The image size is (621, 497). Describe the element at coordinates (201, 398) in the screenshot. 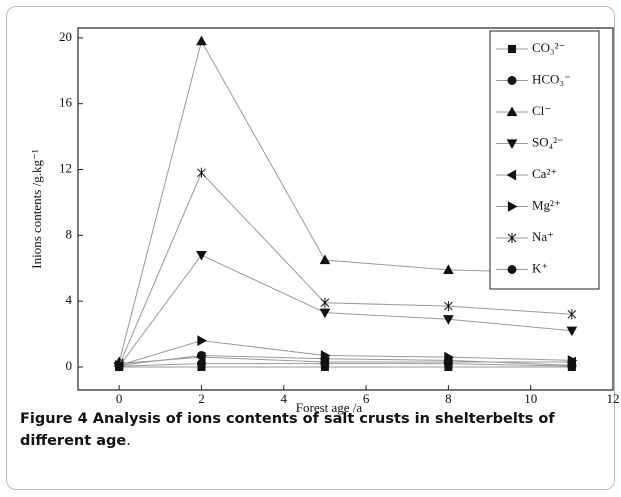

I see `x-tick-label: 2` at that location.